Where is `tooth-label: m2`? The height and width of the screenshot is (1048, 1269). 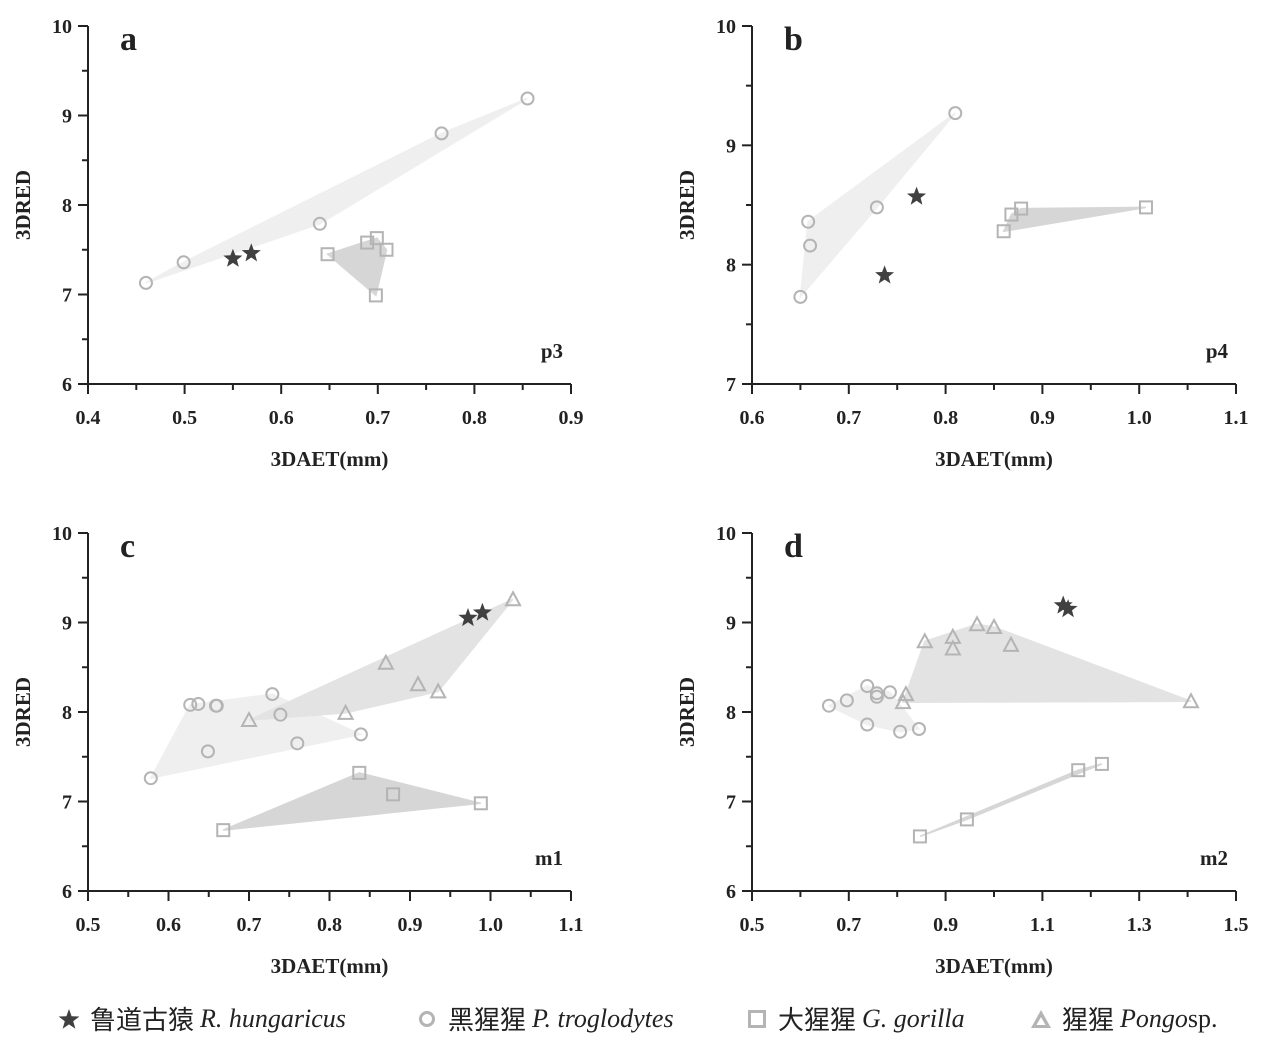 tooth-label: m2 is located at coordinates (1214, 858).